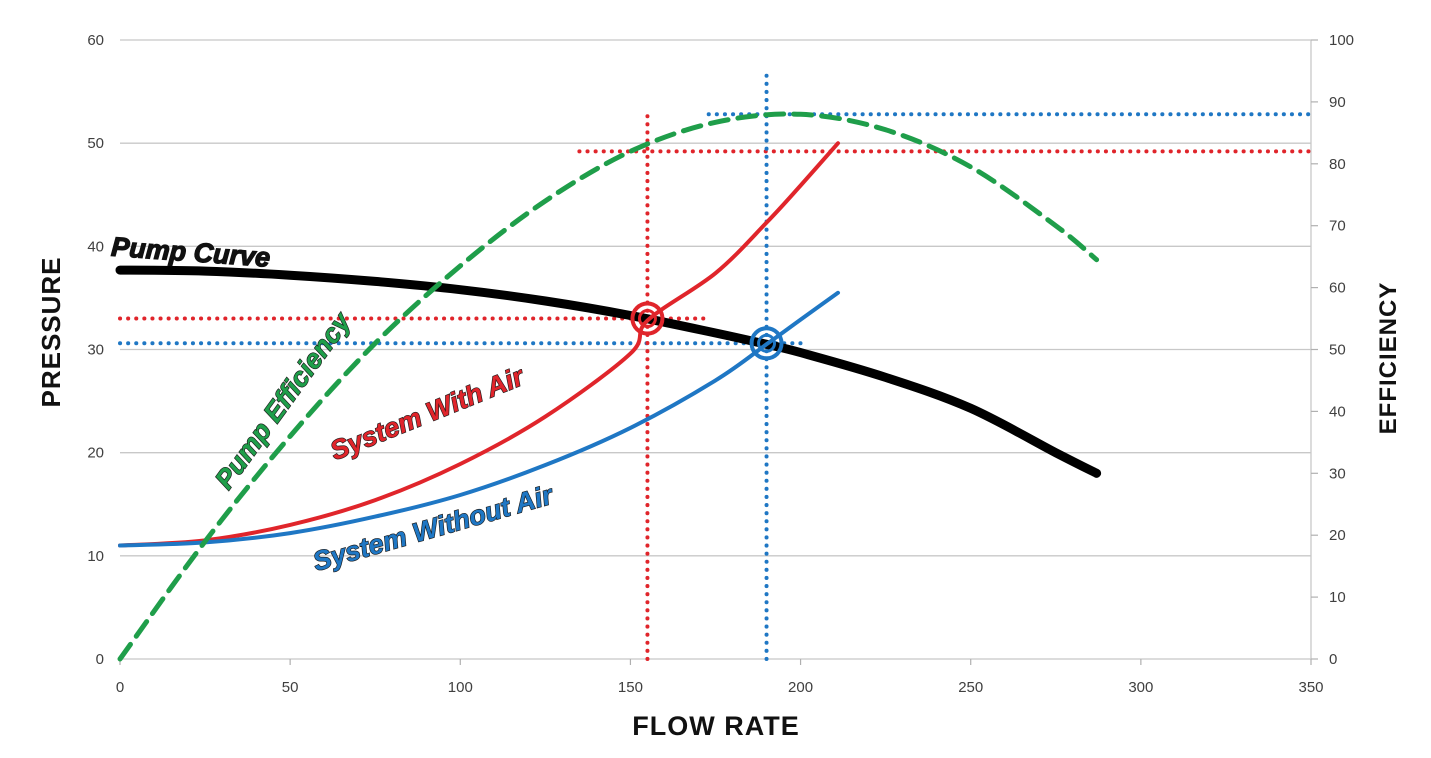 The width and height of the screenshot is (1431, 758). Describe the element at coordinates (1337, 597) in the screenshot. I see `y2-tick-label-10: 10` at that location.